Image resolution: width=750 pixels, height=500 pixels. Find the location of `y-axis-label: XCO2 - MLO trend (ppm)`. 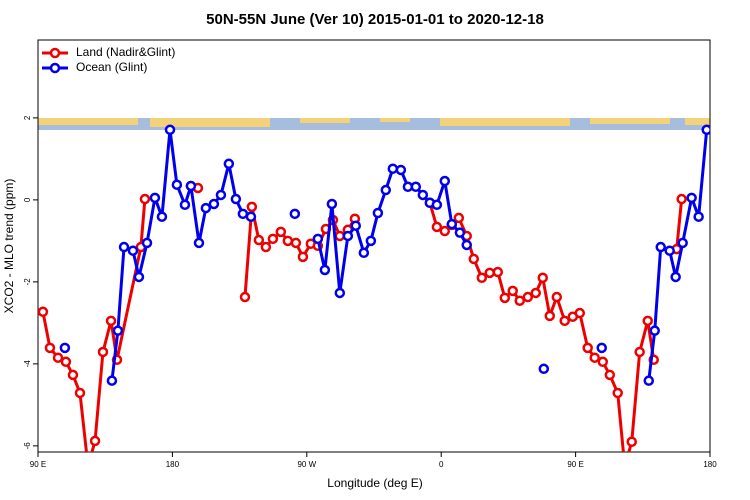

y-axis-label: XCO2 - MLO trend (ppm) is located at coordinates (9, 246).